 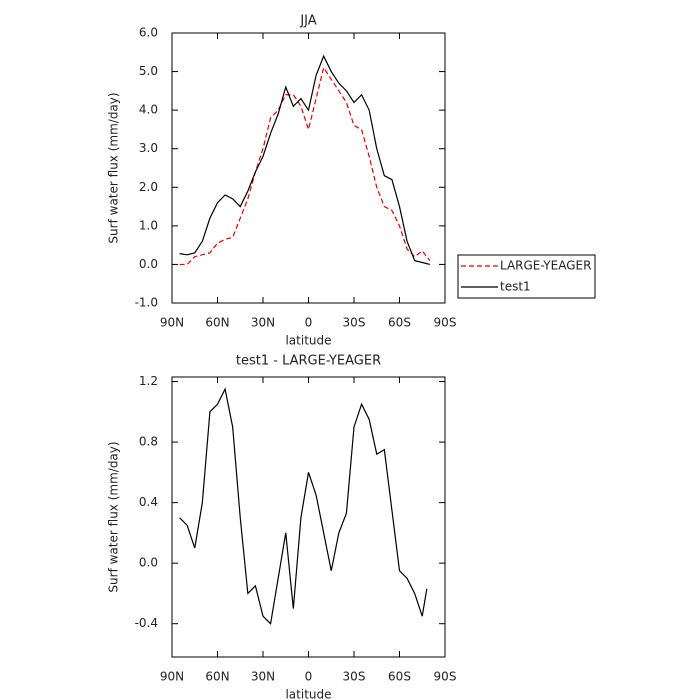 I want to click on y-tick-label: -1.0, so click(x=146, y=303).